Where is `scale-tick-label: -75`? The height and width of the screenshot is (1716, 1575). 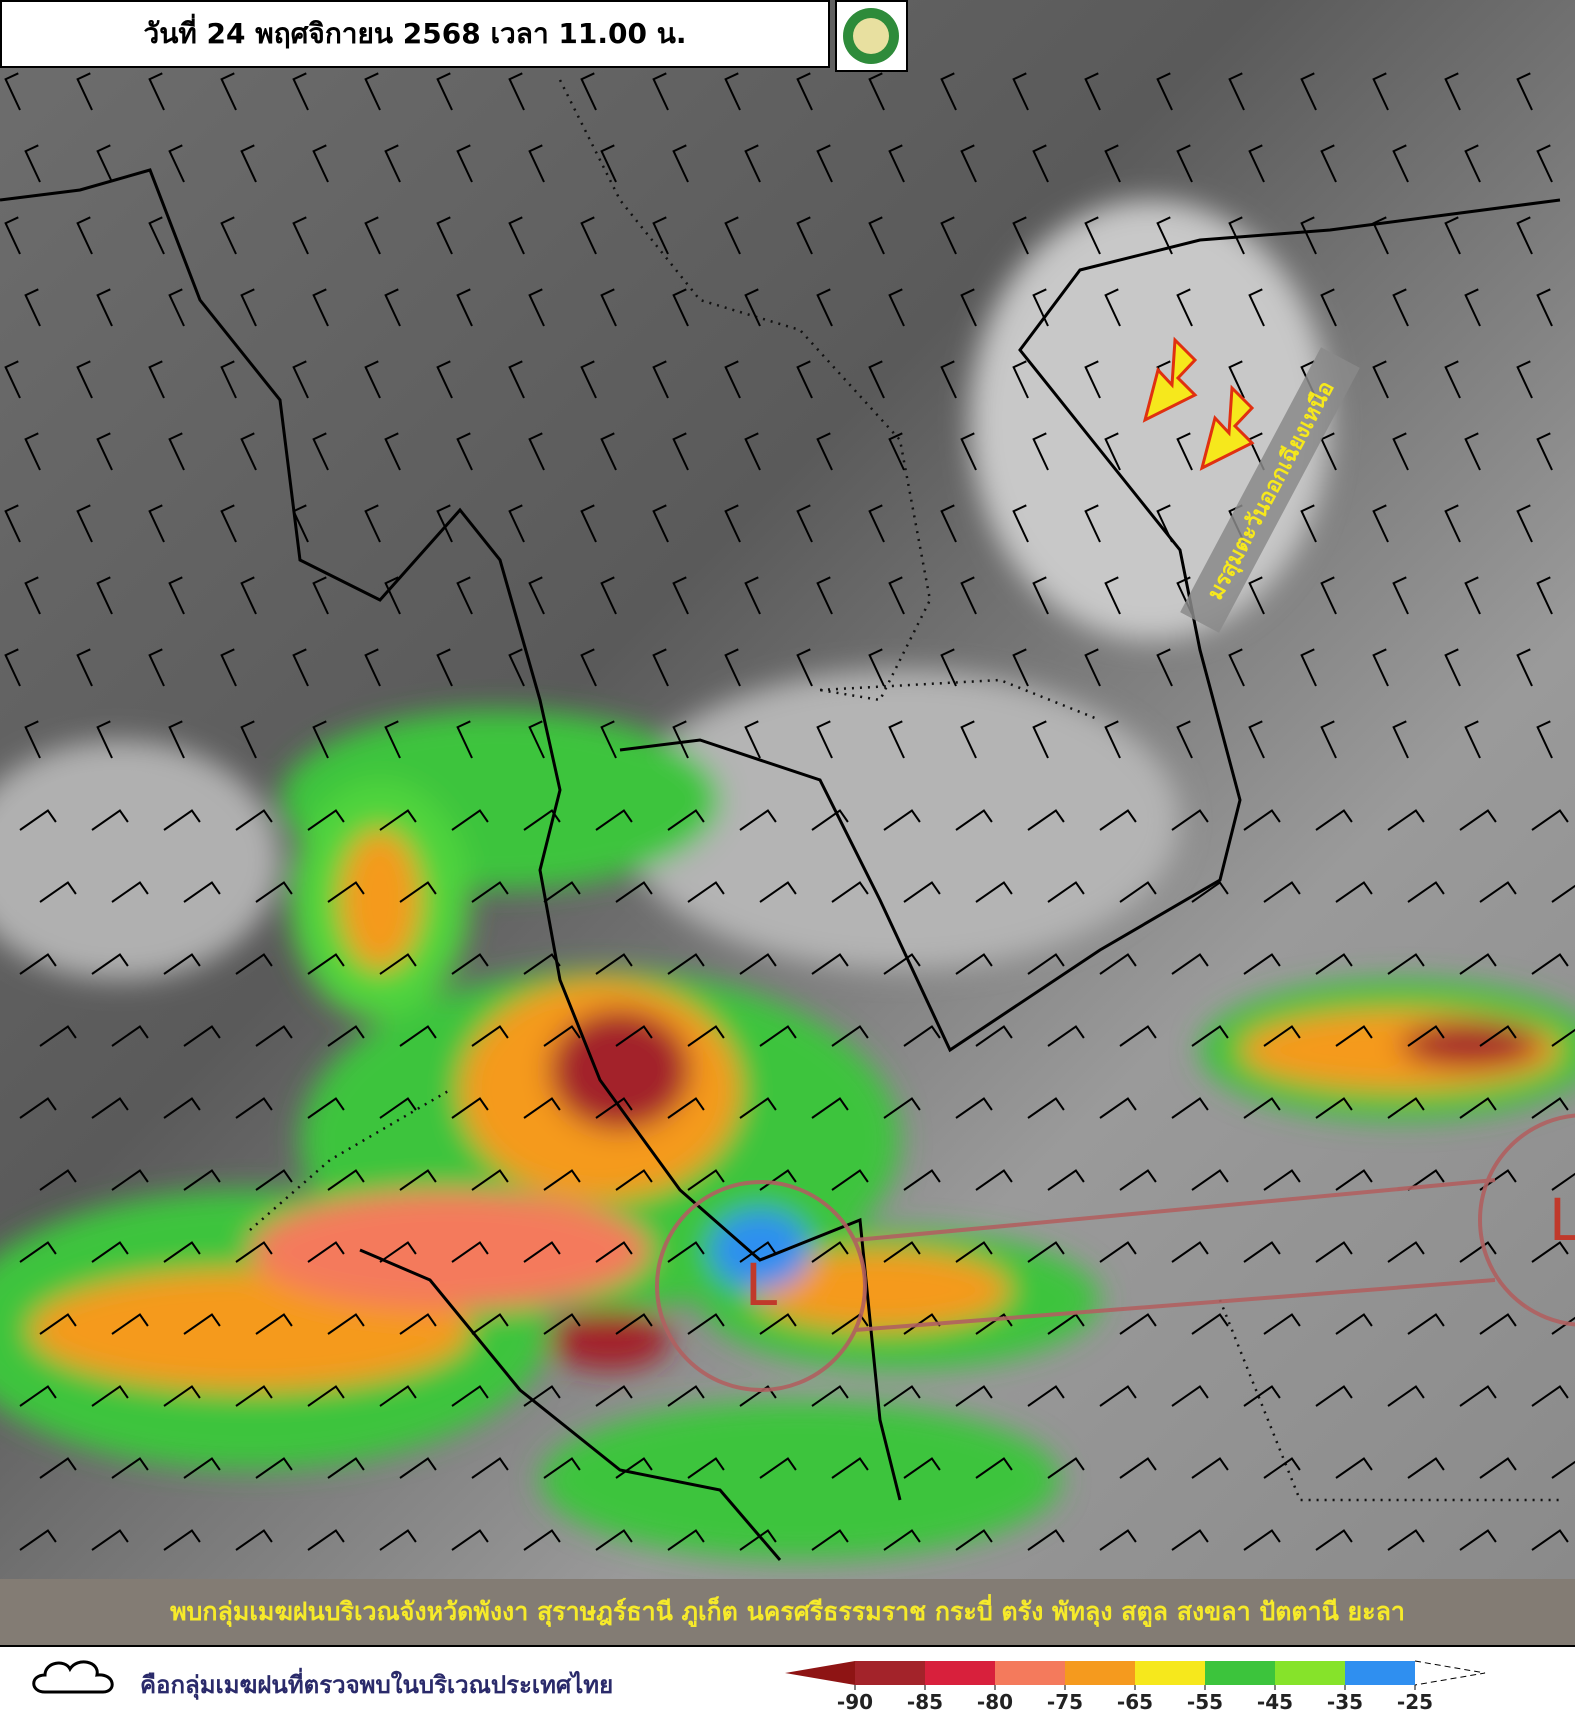
scale-tick-label: -75 is located at coordinates (1065, 1702).